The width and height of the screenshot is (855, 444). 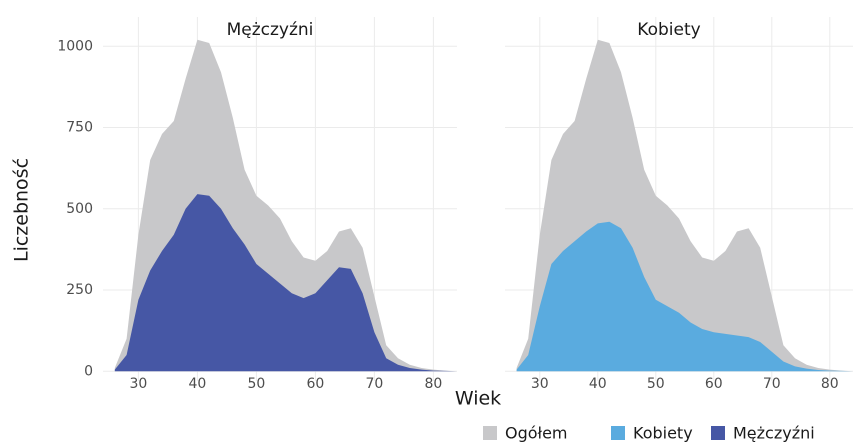 I want to click on area, so click(x=684, y=296).